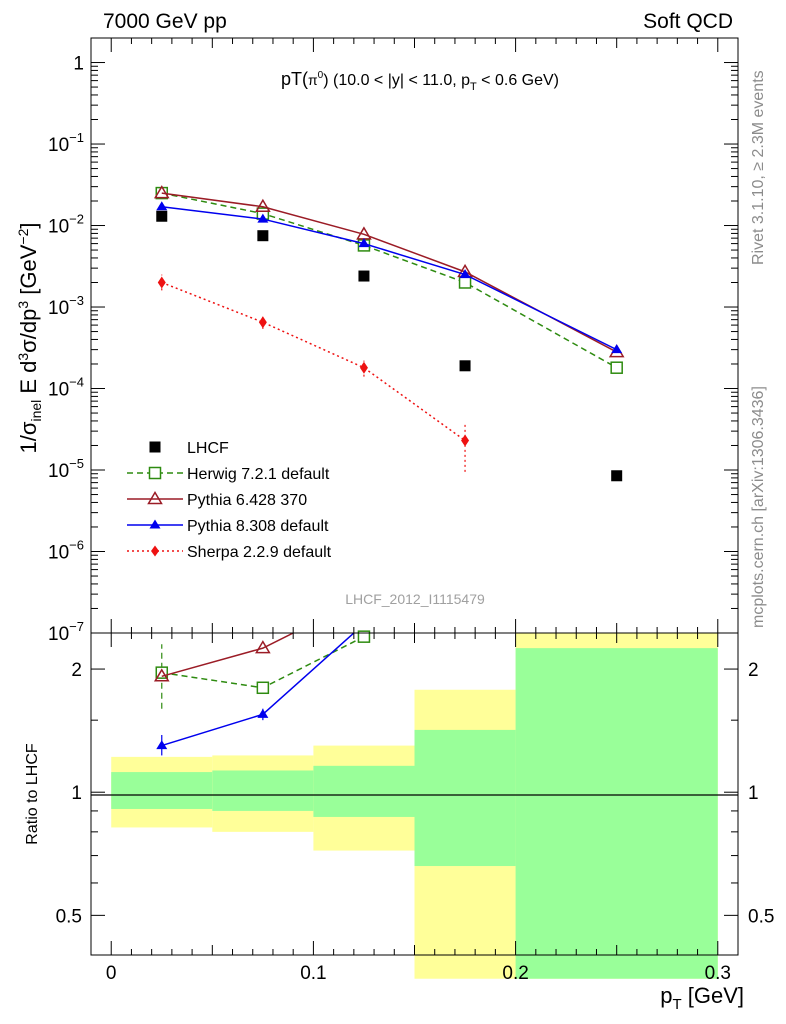  Describe the element at coordinates (753, 670) in the screenshot. I see `ratio-y-tick-label-right: 2` at that location.